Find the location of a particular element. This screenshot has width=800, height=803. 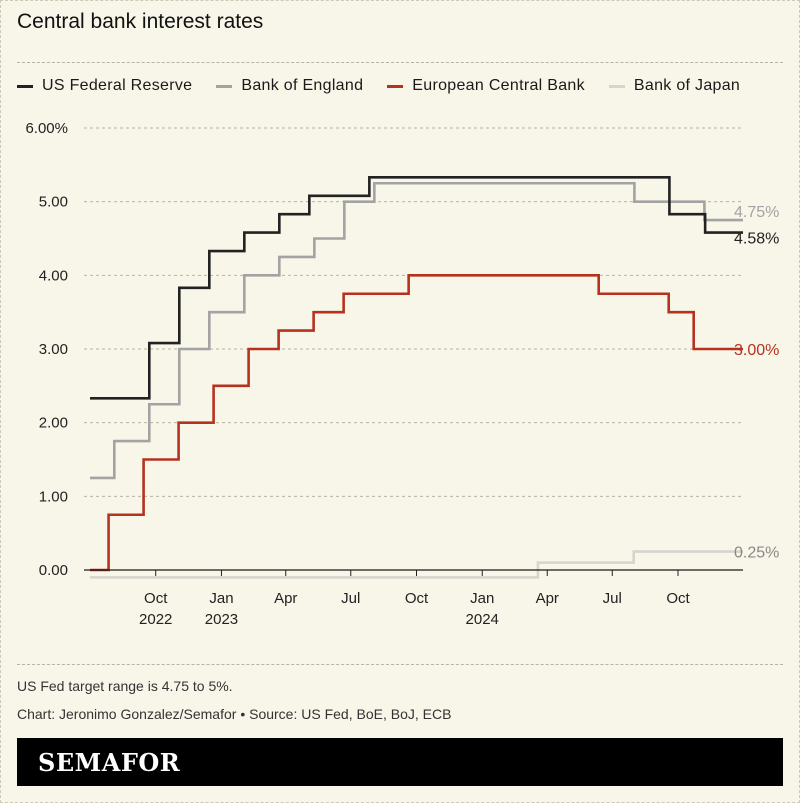

x-tick-year: 2022 is located at coordinates (155, 619).